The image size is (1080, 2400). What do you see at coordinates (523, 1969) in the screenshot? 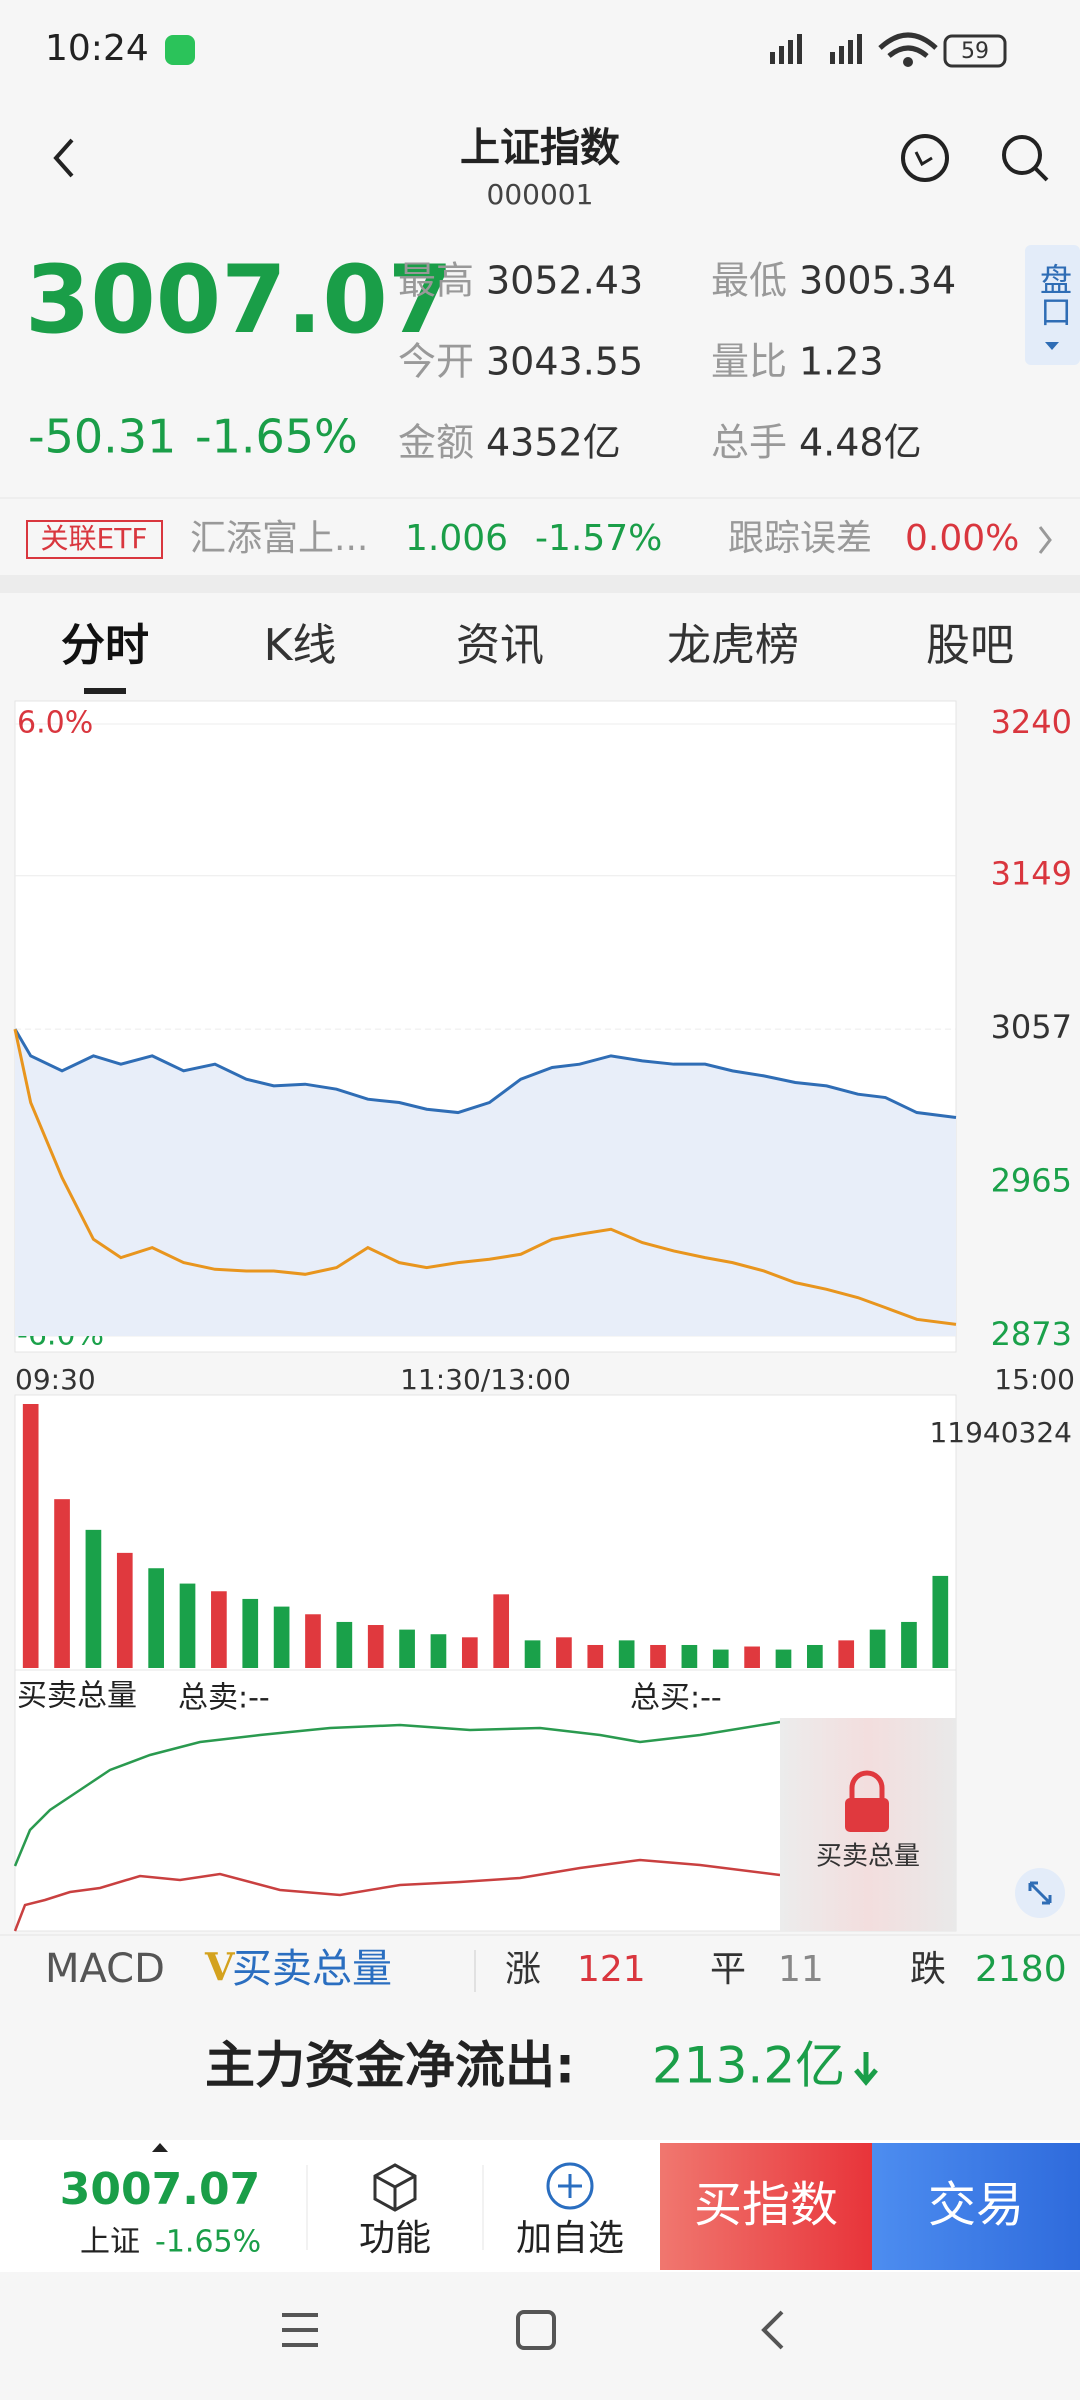
I see `up-label: 涨` at bounding box center [523, 1969].